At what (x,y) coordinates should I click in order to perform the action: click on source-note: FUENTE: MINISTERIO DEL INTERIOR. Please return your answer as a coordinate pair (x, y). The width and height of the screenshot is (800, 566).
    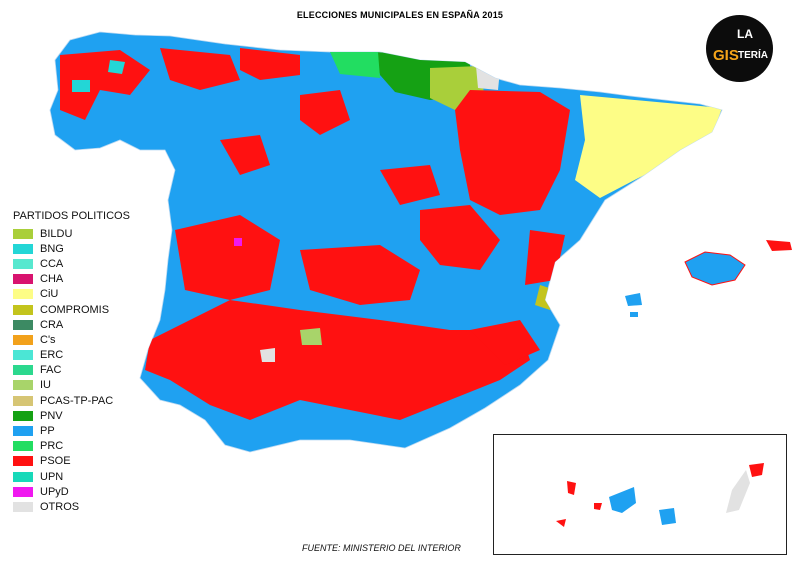
    Looking at the image, I should click on (381, 548).